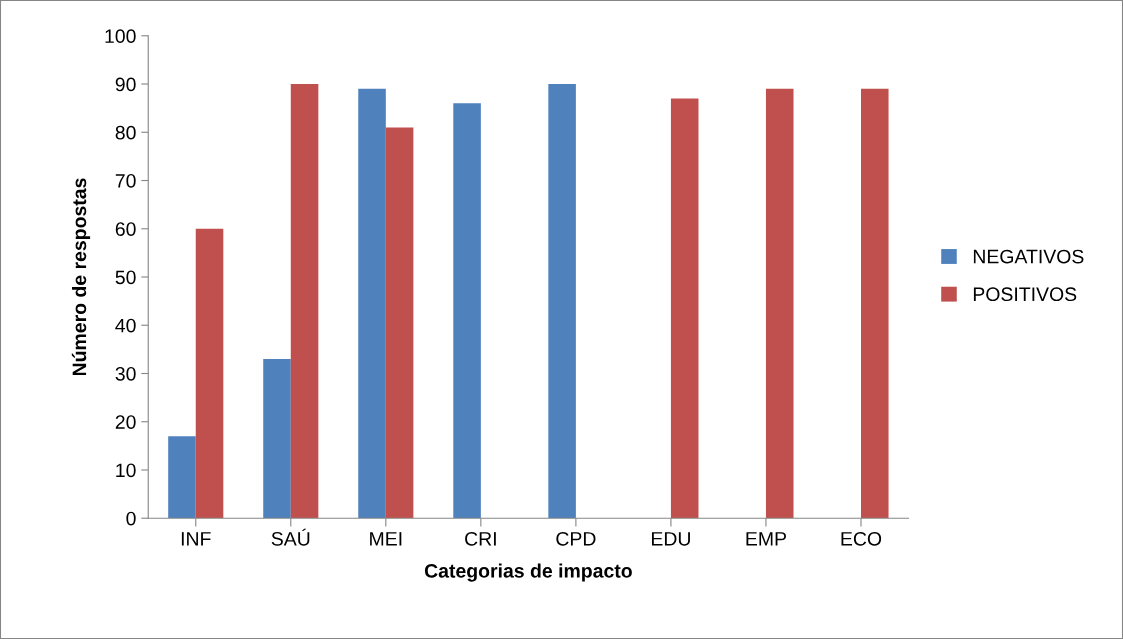 The width and height of the screenshot is (1123, 639). Describe the element at coordinates (196, 539) in the screenshot. I see `x-tick-label: INF` at that location.